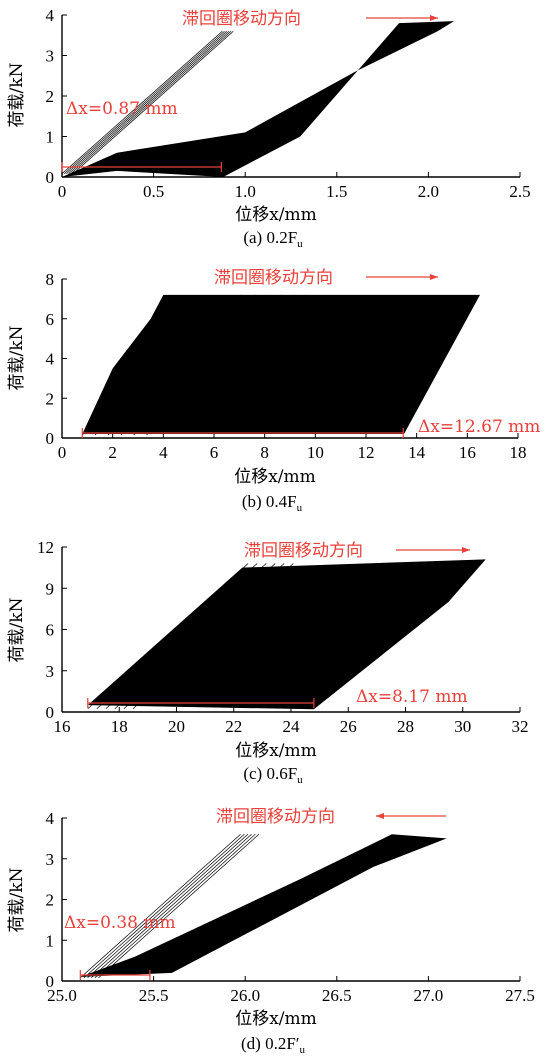 This screenshot has height=1061, width=549. Describe the element at coordinates (348, 726) in the screenshot. I see `x-tick-label: 26` at that location.